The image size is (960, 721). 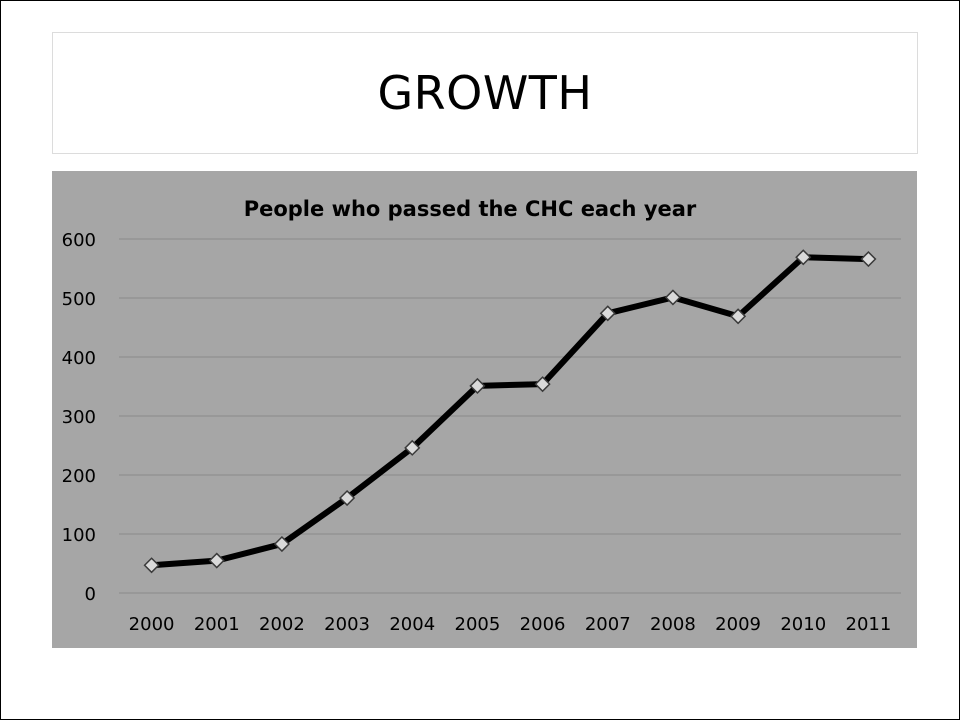 I want to click on x-tick-label: 2003, so click(x=347, y=624).